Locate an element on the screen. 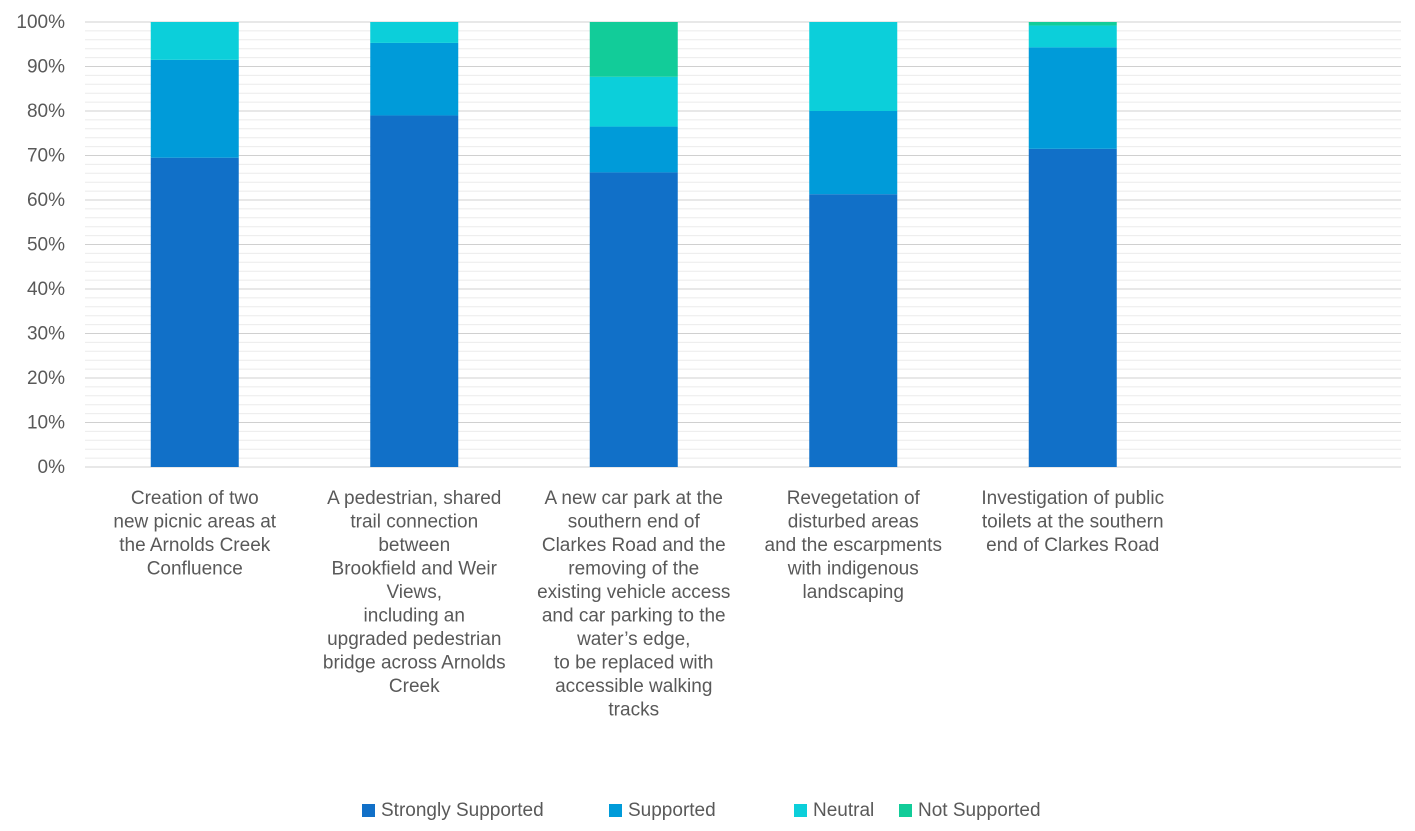 This screenshot has height=831, width=1415. y-tick-label: 60% is located at coordinates (46, 200).